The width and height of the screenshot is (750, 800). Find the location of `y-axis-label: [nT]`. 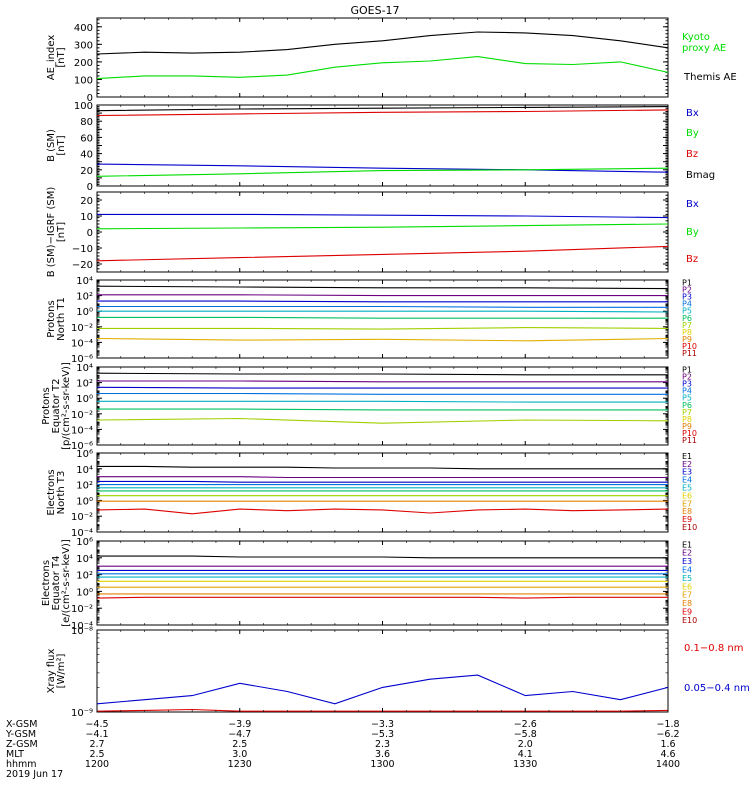

y-axis-label: [nT] is located at coordinates (61, 232).